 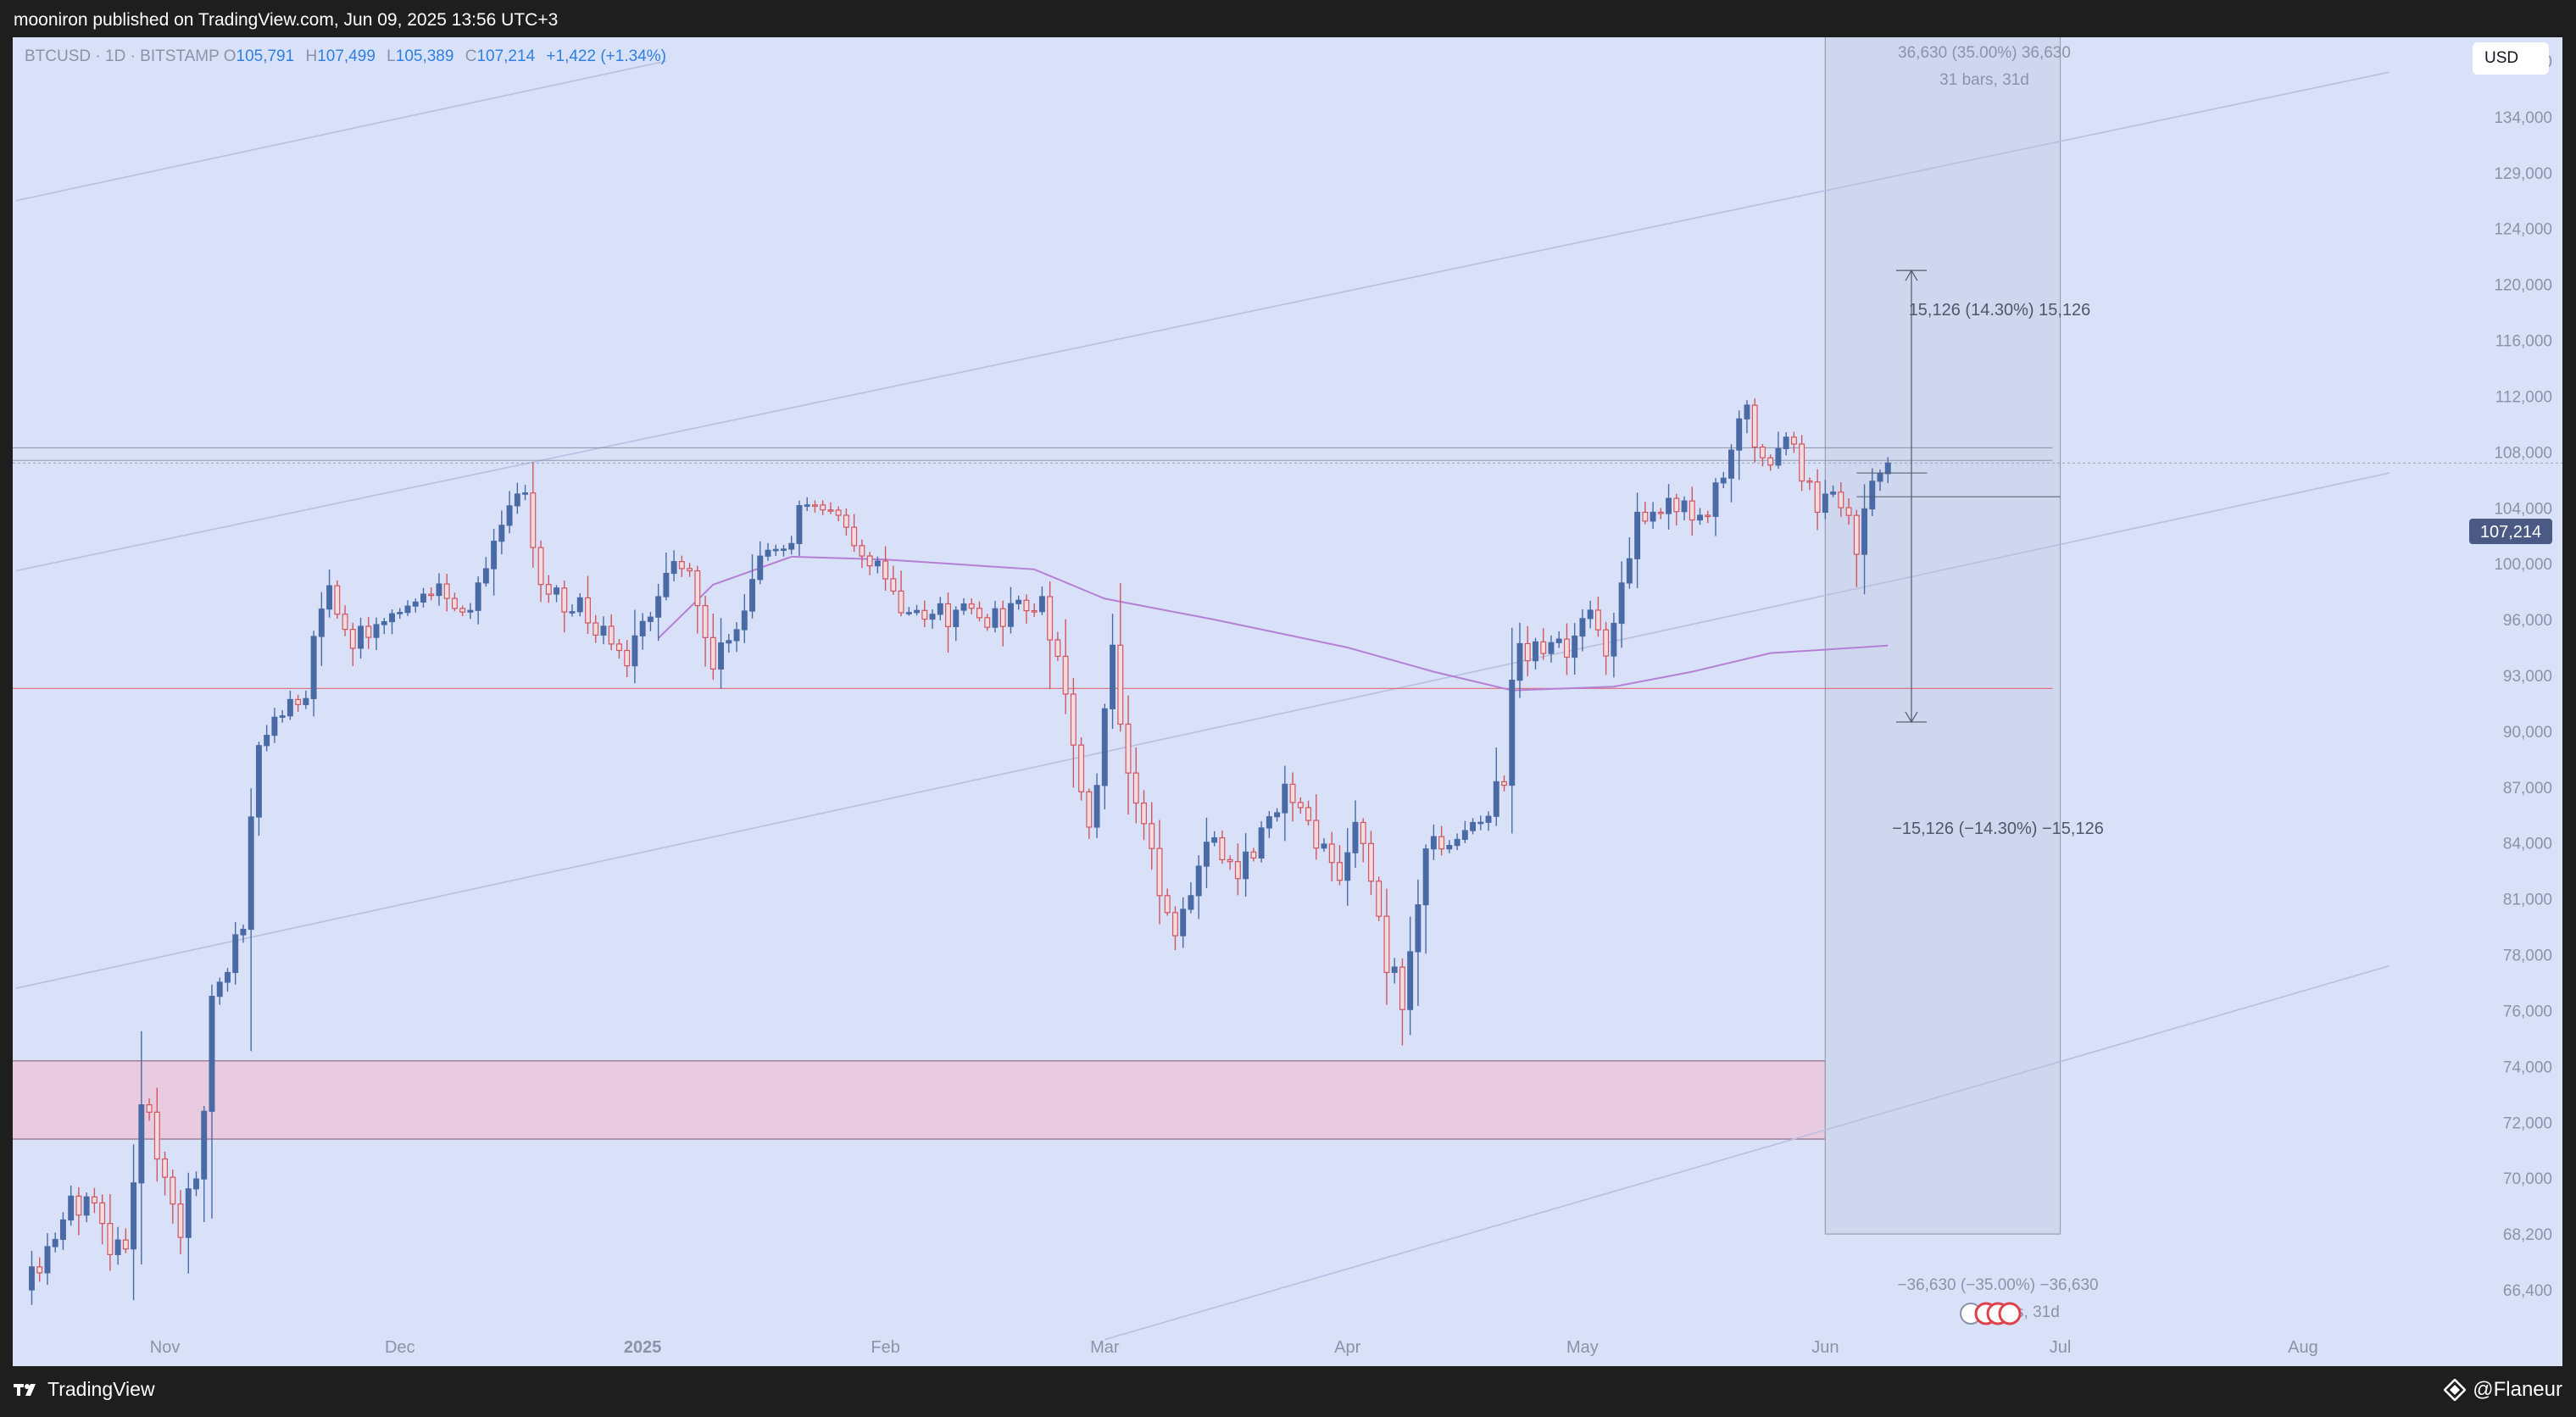 I want to click on demand-zone-layer, so click(x=919, y=1100).